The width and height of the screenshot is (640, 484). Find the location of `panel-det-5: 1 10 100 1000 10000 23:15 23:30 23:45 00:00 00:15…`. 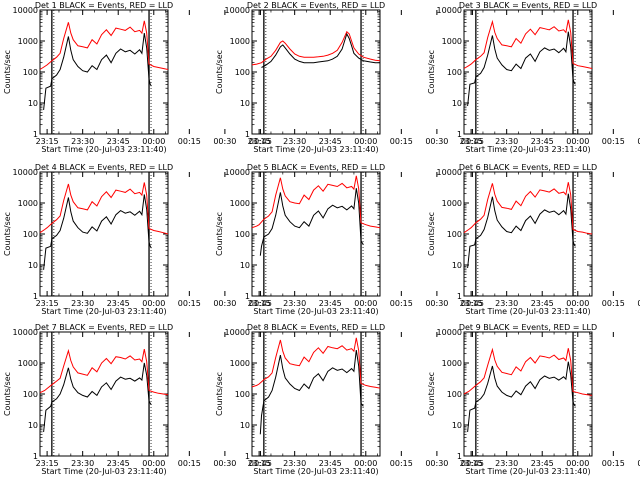

panel-det-5: 1 10 100 1000 10000 23:15 23:30 23:45 00:00 00:15… is located at coordinates (349, 239).